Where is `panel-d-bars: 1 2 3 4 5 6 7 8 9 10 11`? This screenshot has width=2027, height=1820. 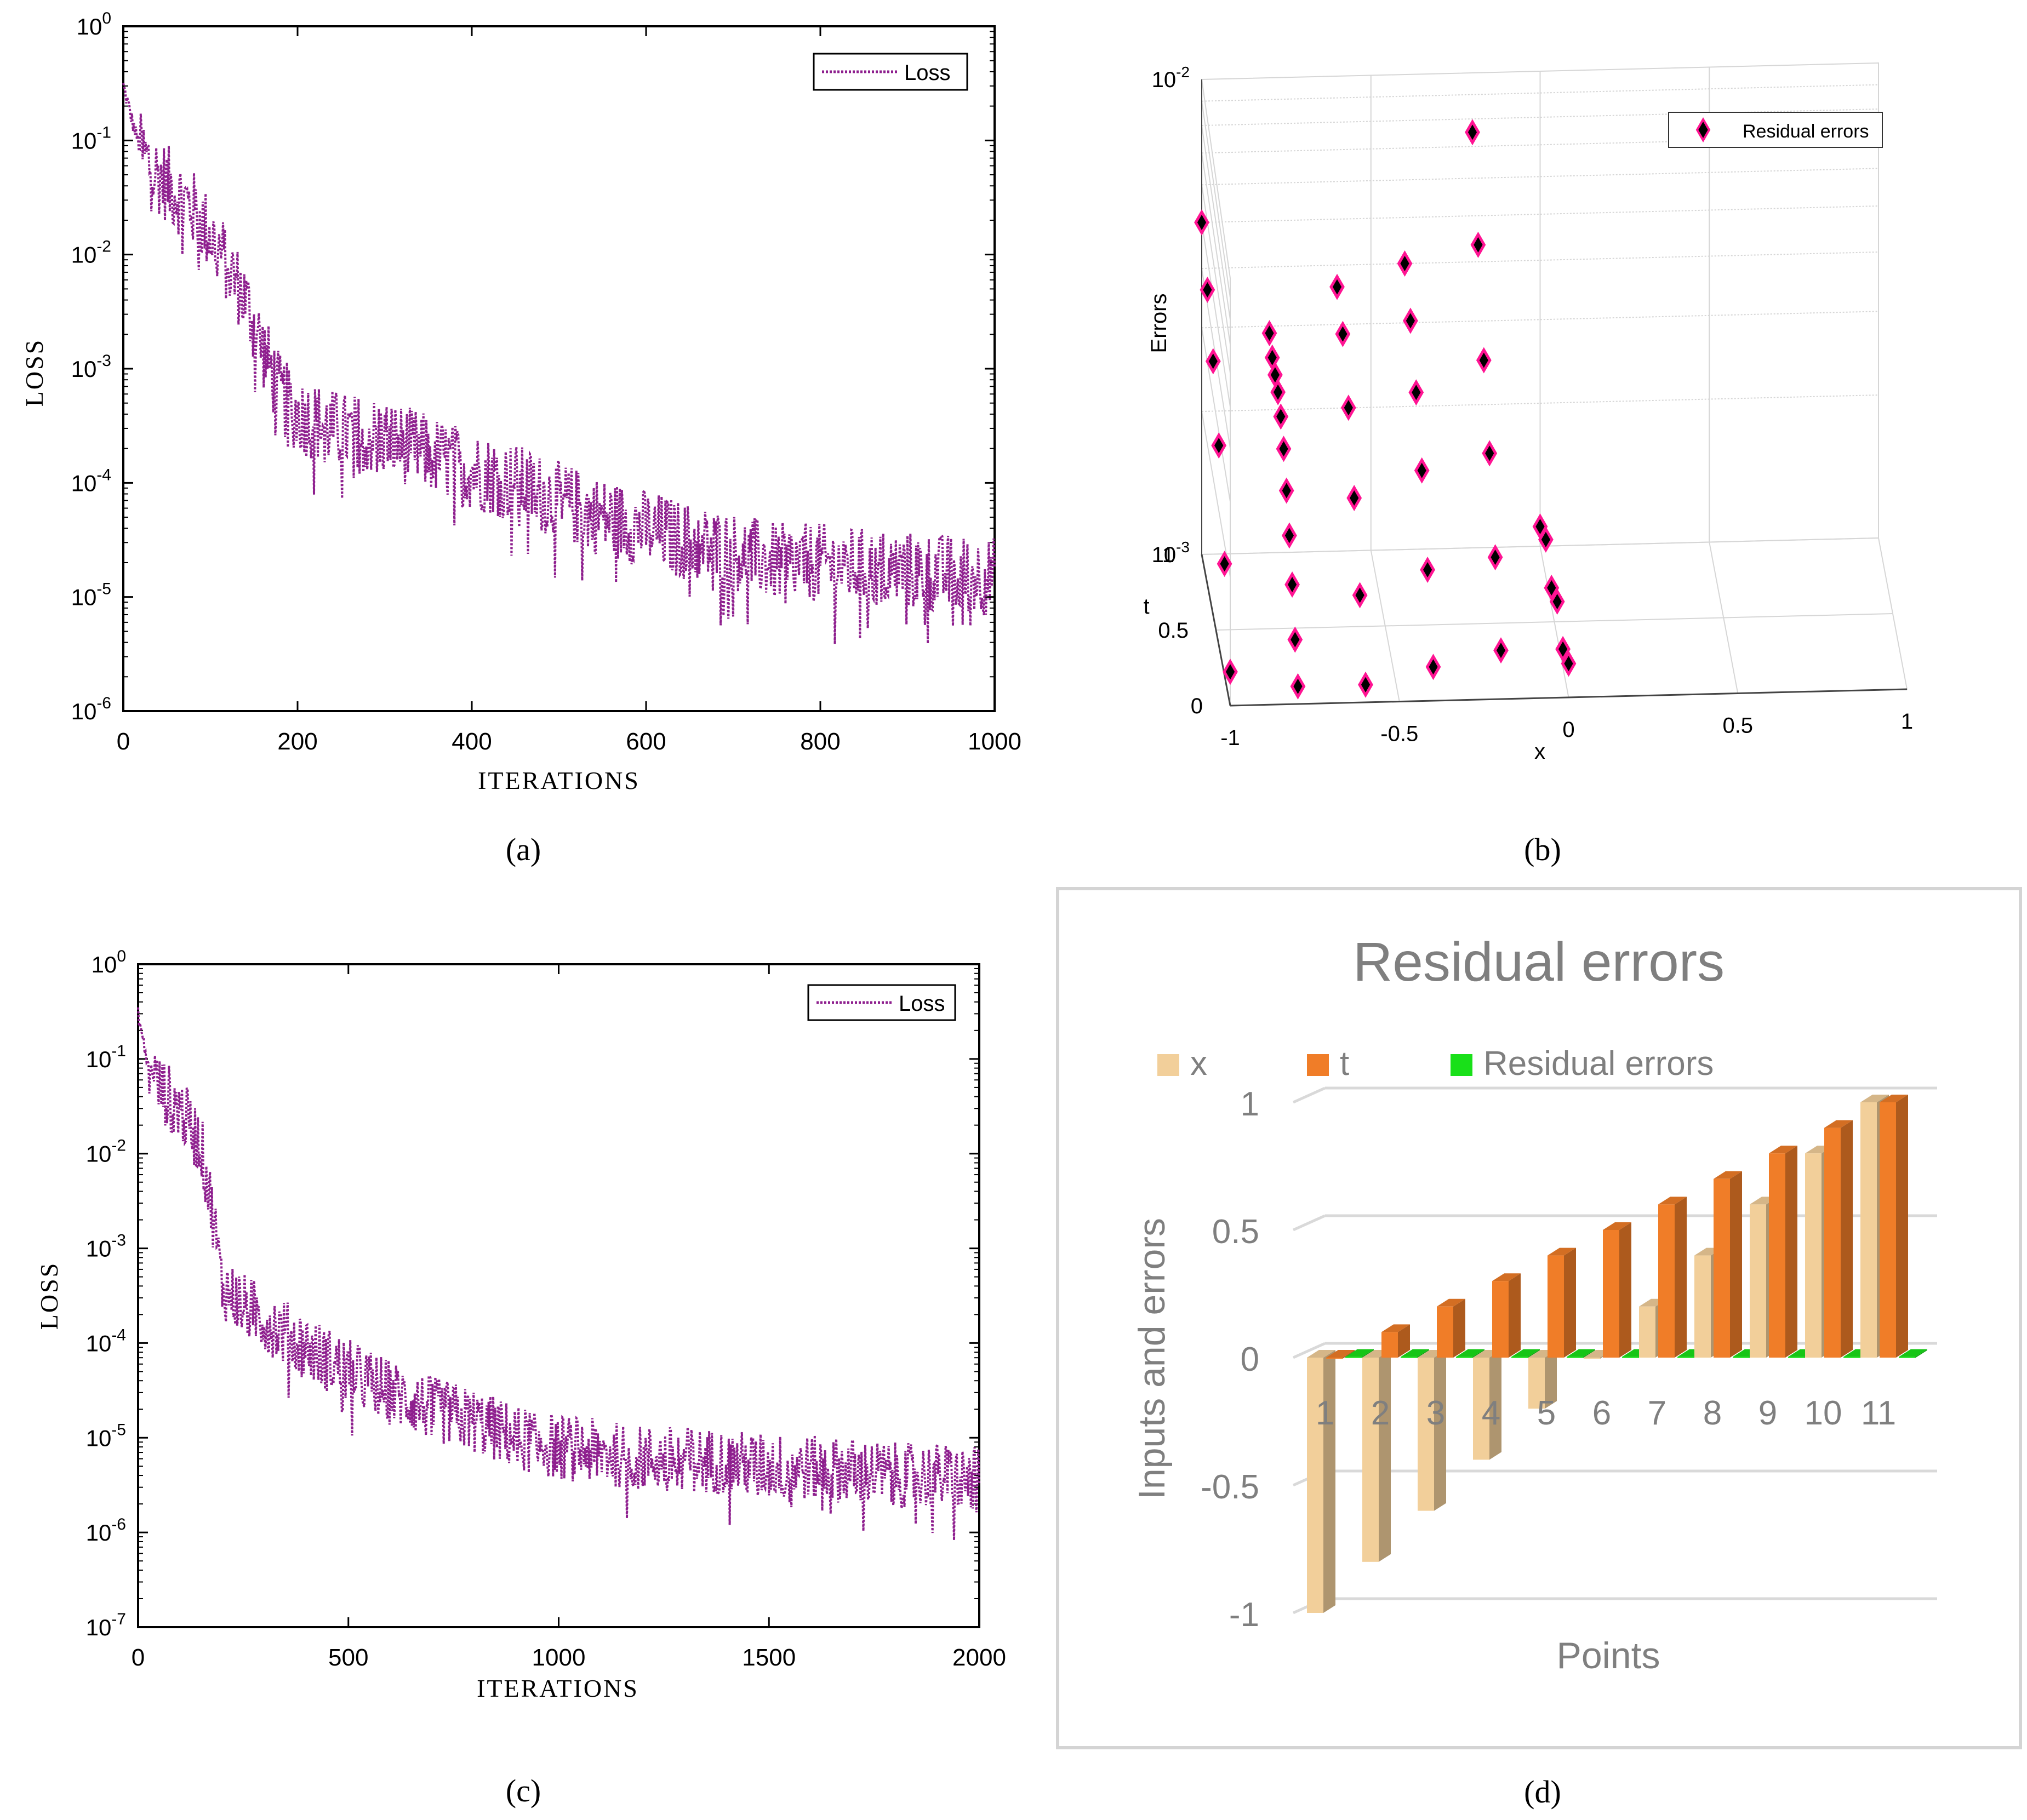
panel-d-bars: 1 2 3 4 5 6 7 8 9 10 11 is located at coordinates (1617, 1354).